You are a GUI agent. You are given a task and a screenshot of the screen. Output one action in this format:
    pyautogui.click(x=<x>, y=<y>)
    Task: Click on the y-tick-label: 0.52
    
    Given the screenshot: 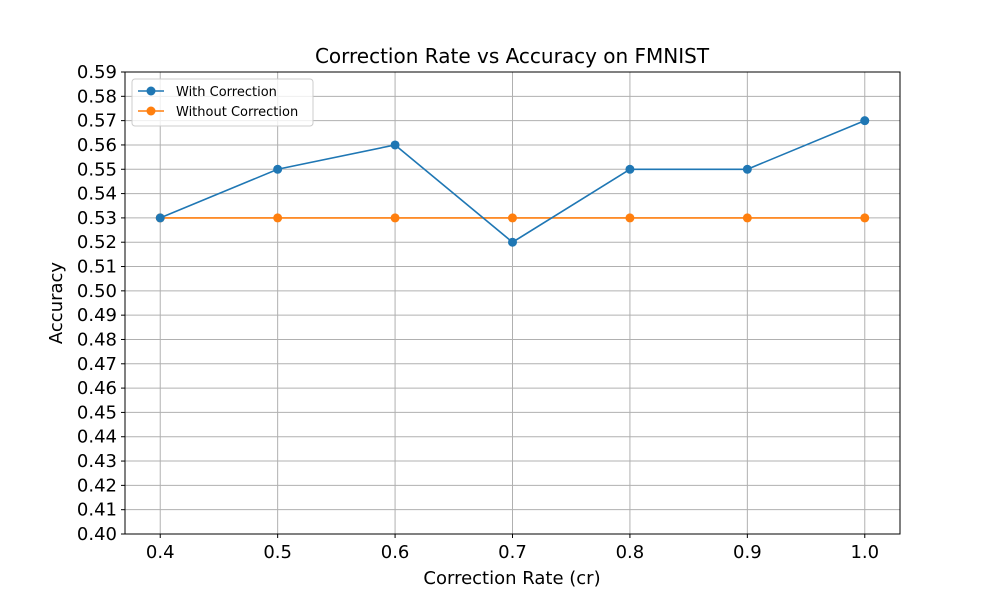 What is the action you would take?
    pyautogui.click(x=97, y=242)
    